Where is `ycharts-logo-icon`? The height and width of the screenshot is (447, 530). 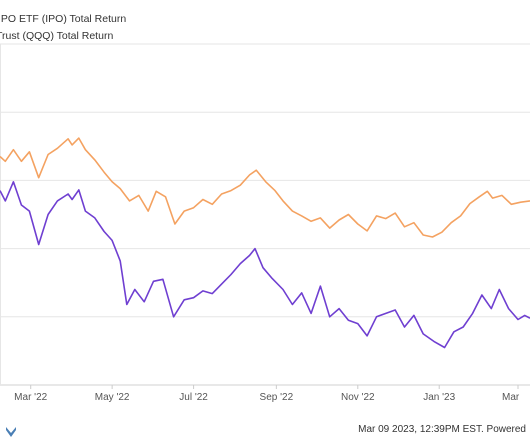
ycharts-logo-icon is located at coordinates (11, 432).